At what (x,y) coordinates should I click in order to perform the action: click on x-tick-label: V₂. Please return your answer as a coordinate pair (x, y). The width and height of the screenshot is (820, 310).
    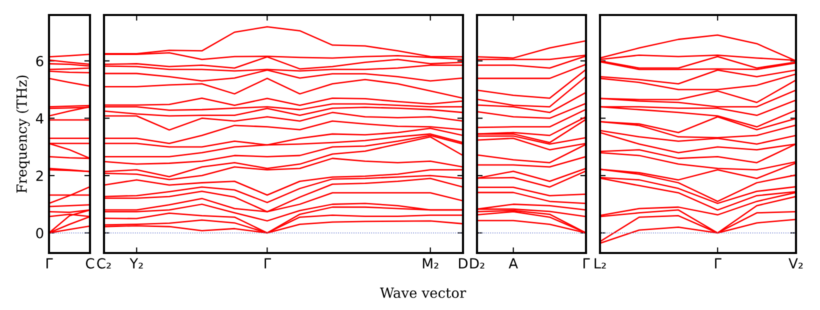
    Looking at the image, I should click on (795, 263).